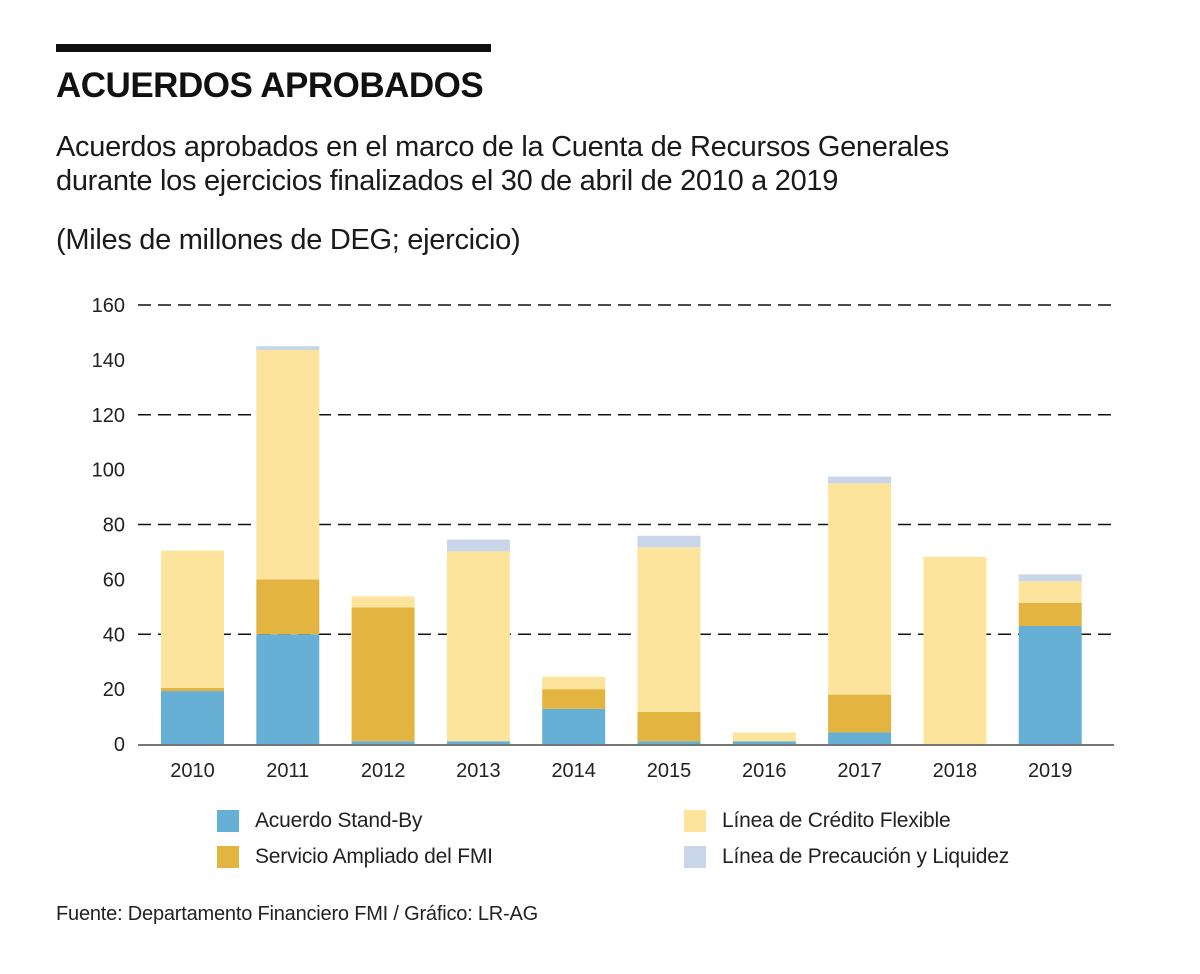  Describe the element at coordinates (108, 306) in the screenshot. I see `y-tick-label: 160` at that location.